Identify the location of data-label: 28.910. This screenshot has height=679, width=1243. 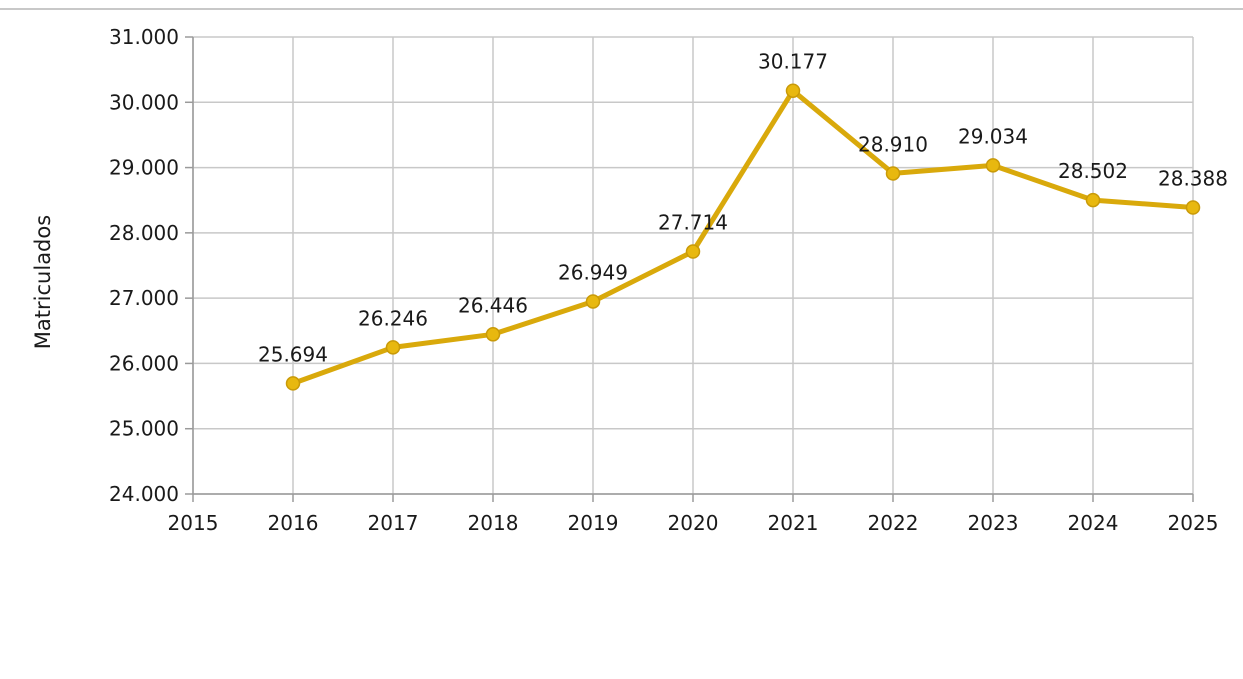
(893, 144).